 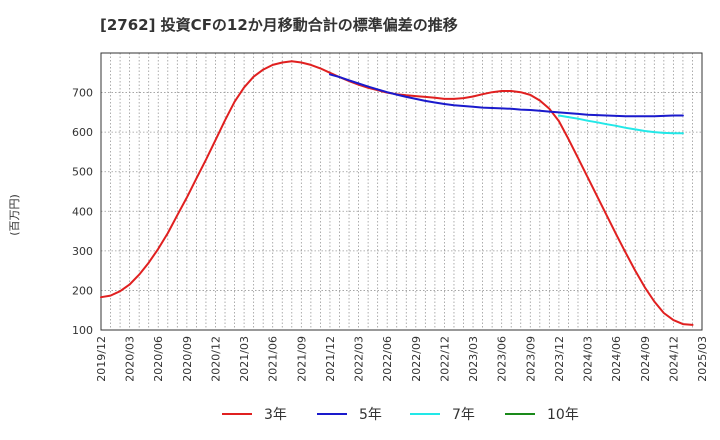 I want to click on legend-label-2: 5年, so click(x=370, y=415).